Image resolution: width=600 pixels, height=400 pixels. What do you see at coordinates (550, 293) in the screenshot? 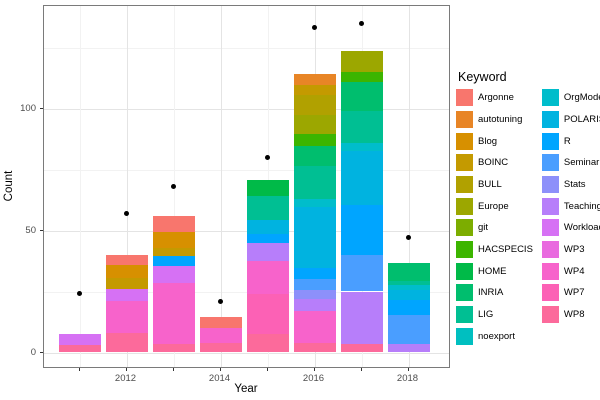
I see `legend-swatch-WP7` at bounding box center [550, 293].